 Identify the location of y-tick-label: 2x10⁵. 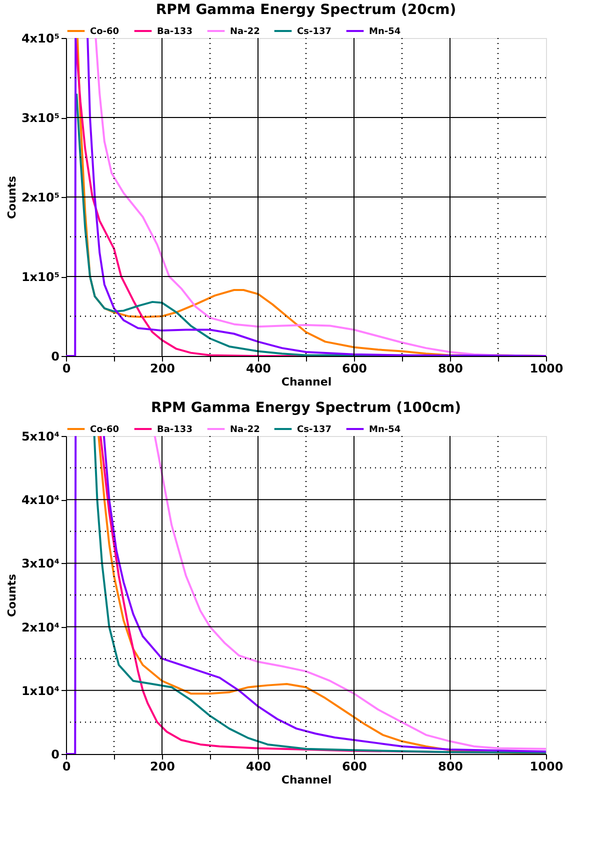
(40, 197).